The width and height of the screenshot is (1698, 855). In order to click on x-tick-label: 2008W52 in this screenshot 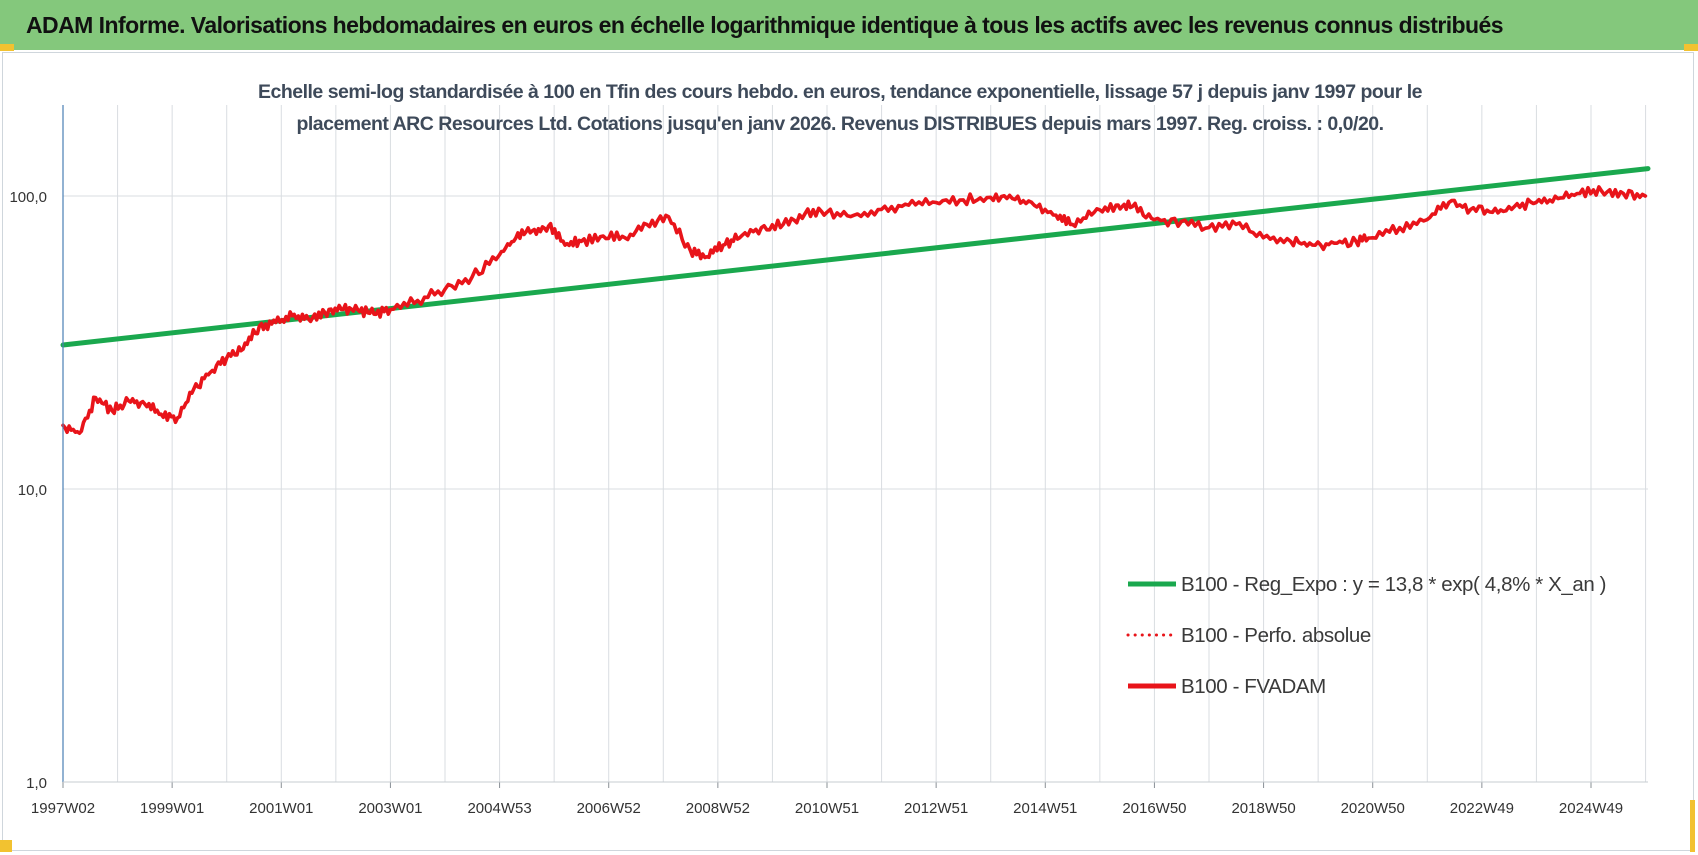, I will do `click(718, 808)`.